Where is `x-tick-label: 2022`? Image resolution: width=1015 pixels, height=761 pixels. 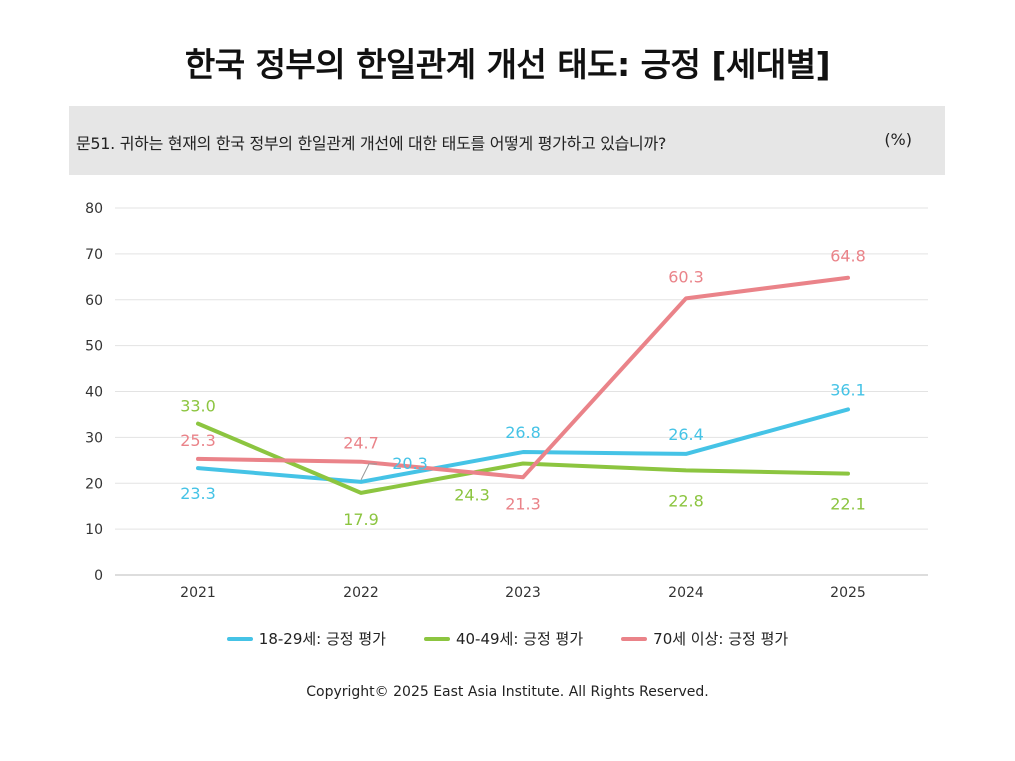
x-tick-label: 2022 is located at coordinates (361, 593).